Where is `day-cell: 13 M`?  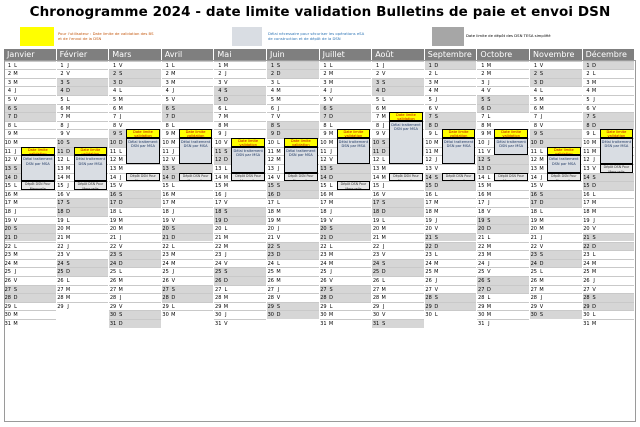 day-cell: 13 M is located at coordinates (398, 168).